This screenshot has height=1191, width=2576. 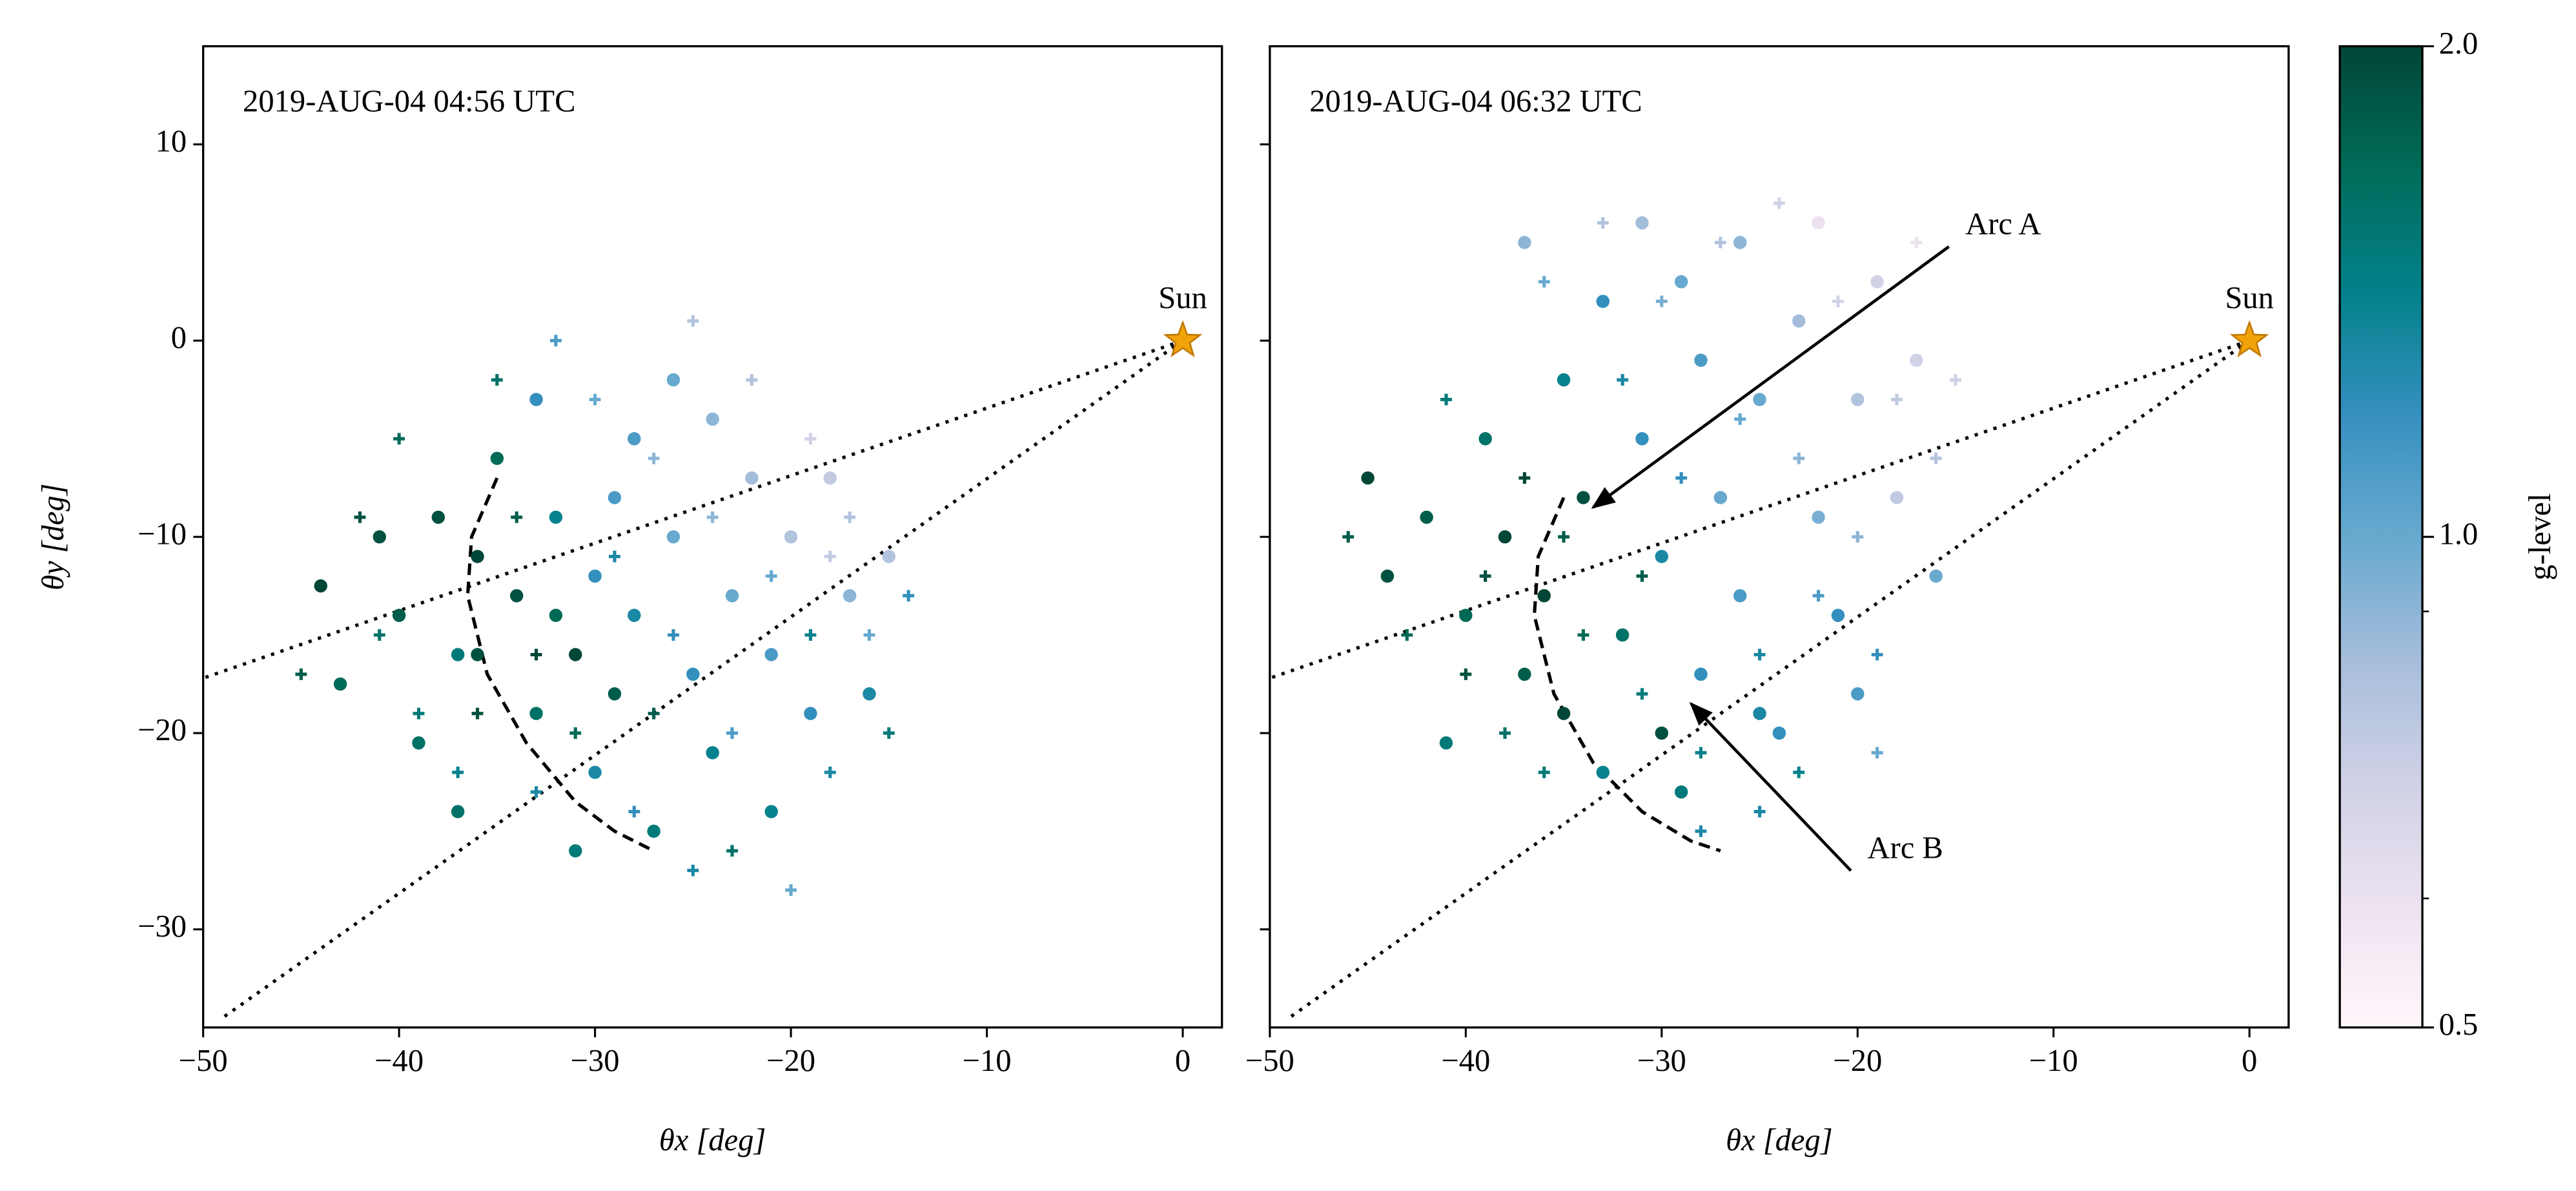 What do you see at coordinates (162, 926) in the screenshot?
I see `y-tick-label: −30` at bounding box center [162, 926].